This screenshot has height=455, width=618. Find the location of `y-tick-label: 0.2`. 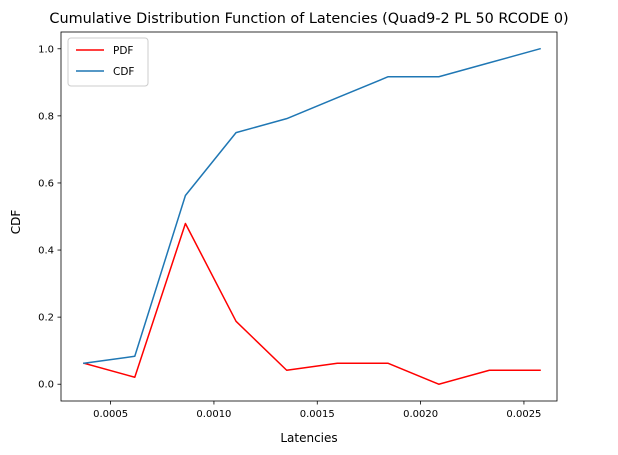

y-tick-label: 0.2 is located at coordinates (46, 318).